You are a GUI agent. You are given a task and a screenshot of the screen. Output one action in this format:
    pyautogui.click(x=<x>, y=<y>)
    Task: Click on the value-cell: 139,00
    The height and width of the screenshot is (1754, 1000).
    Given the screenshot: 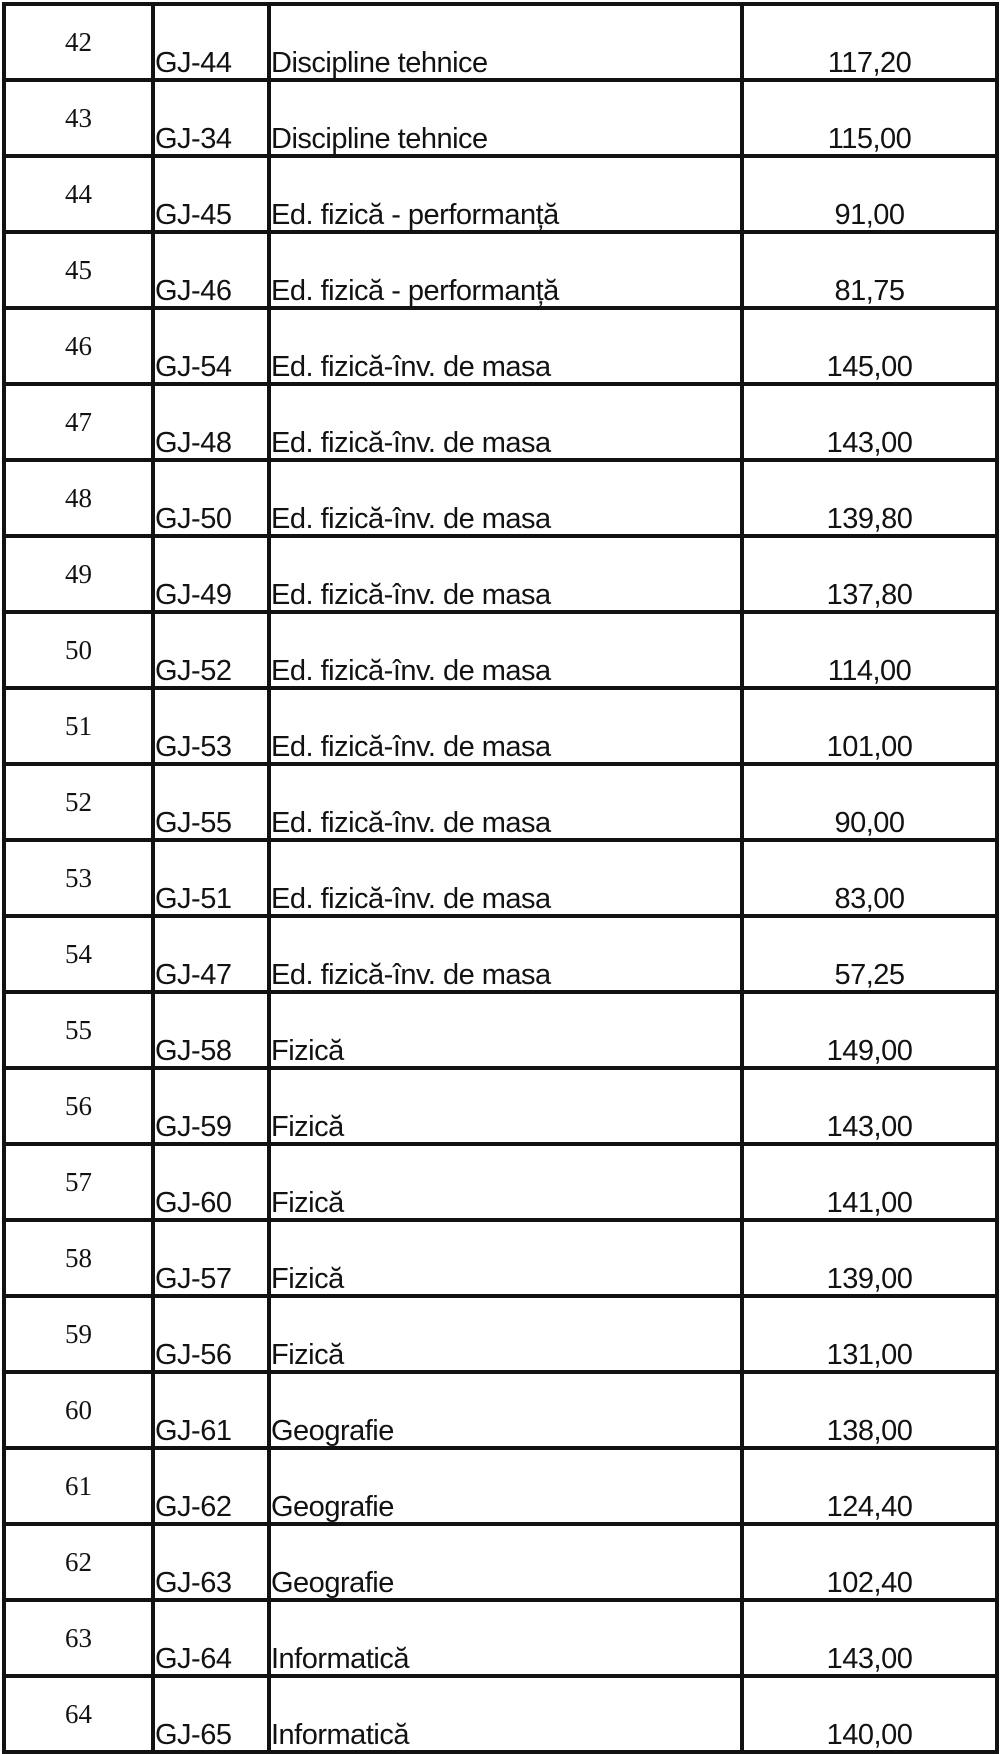 What is the action you would take?
    pyautogui.click(x=869, y=1258)
    